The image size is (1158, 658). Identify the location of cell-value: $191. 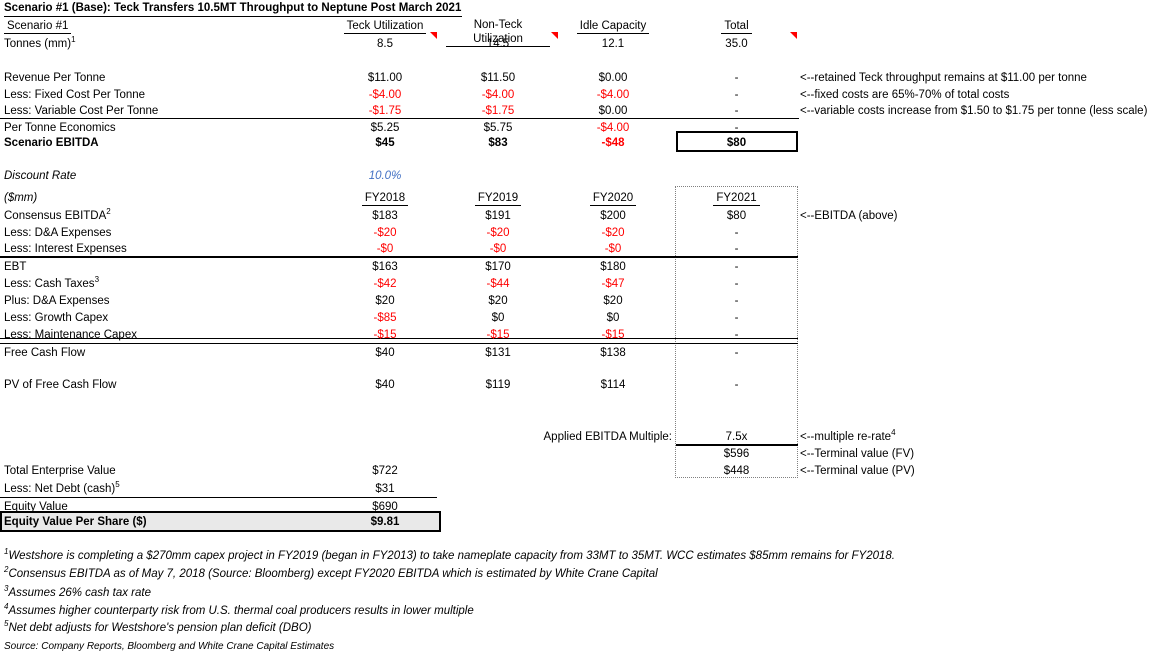
(498, 216).